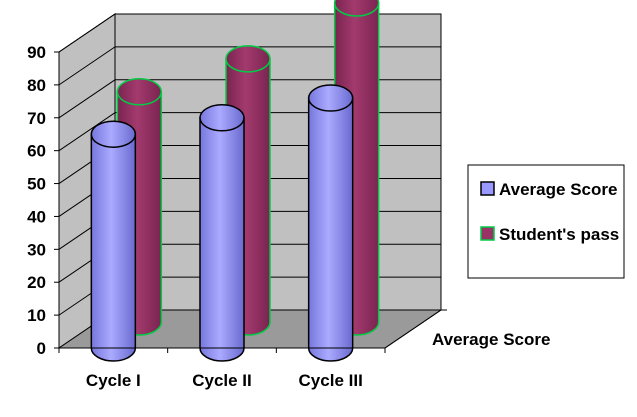 The width and height of the screenshot is (637, 417). I want to click on x-axis, so click(252, 331).